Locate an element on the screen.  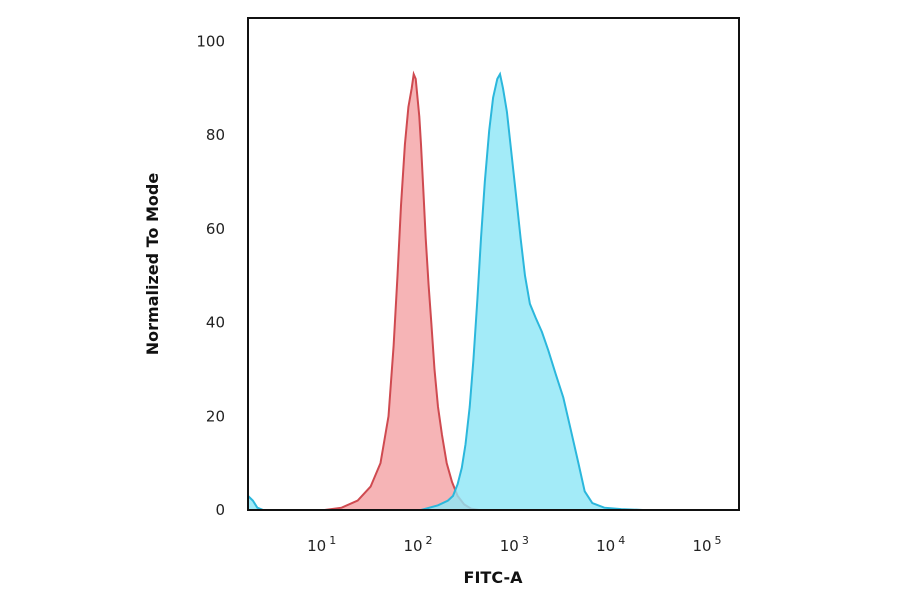
y-tick-labels: 0 20 40 60 80 100 is located at coordinates (210, 275).